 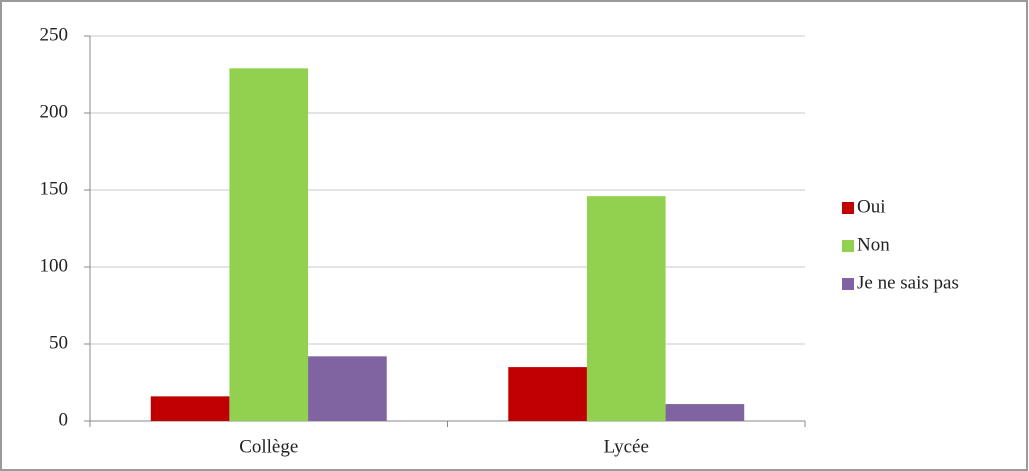 What do you see at coordinates (54, 111) in the screenshot?
I see `y-tick-label: 200` at bounding box center [54, 111].